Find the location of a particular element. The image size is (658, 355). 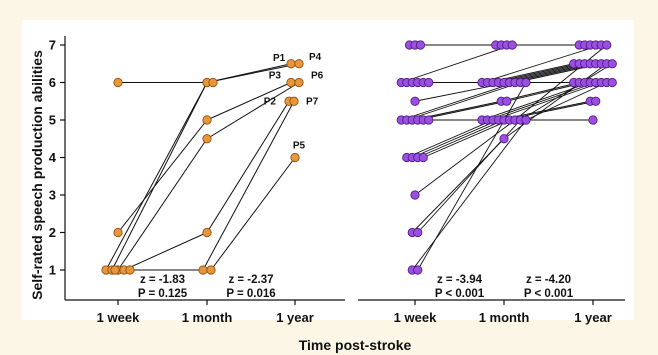

stat-z: z = -1.83 is located at coordinates (162, 280).